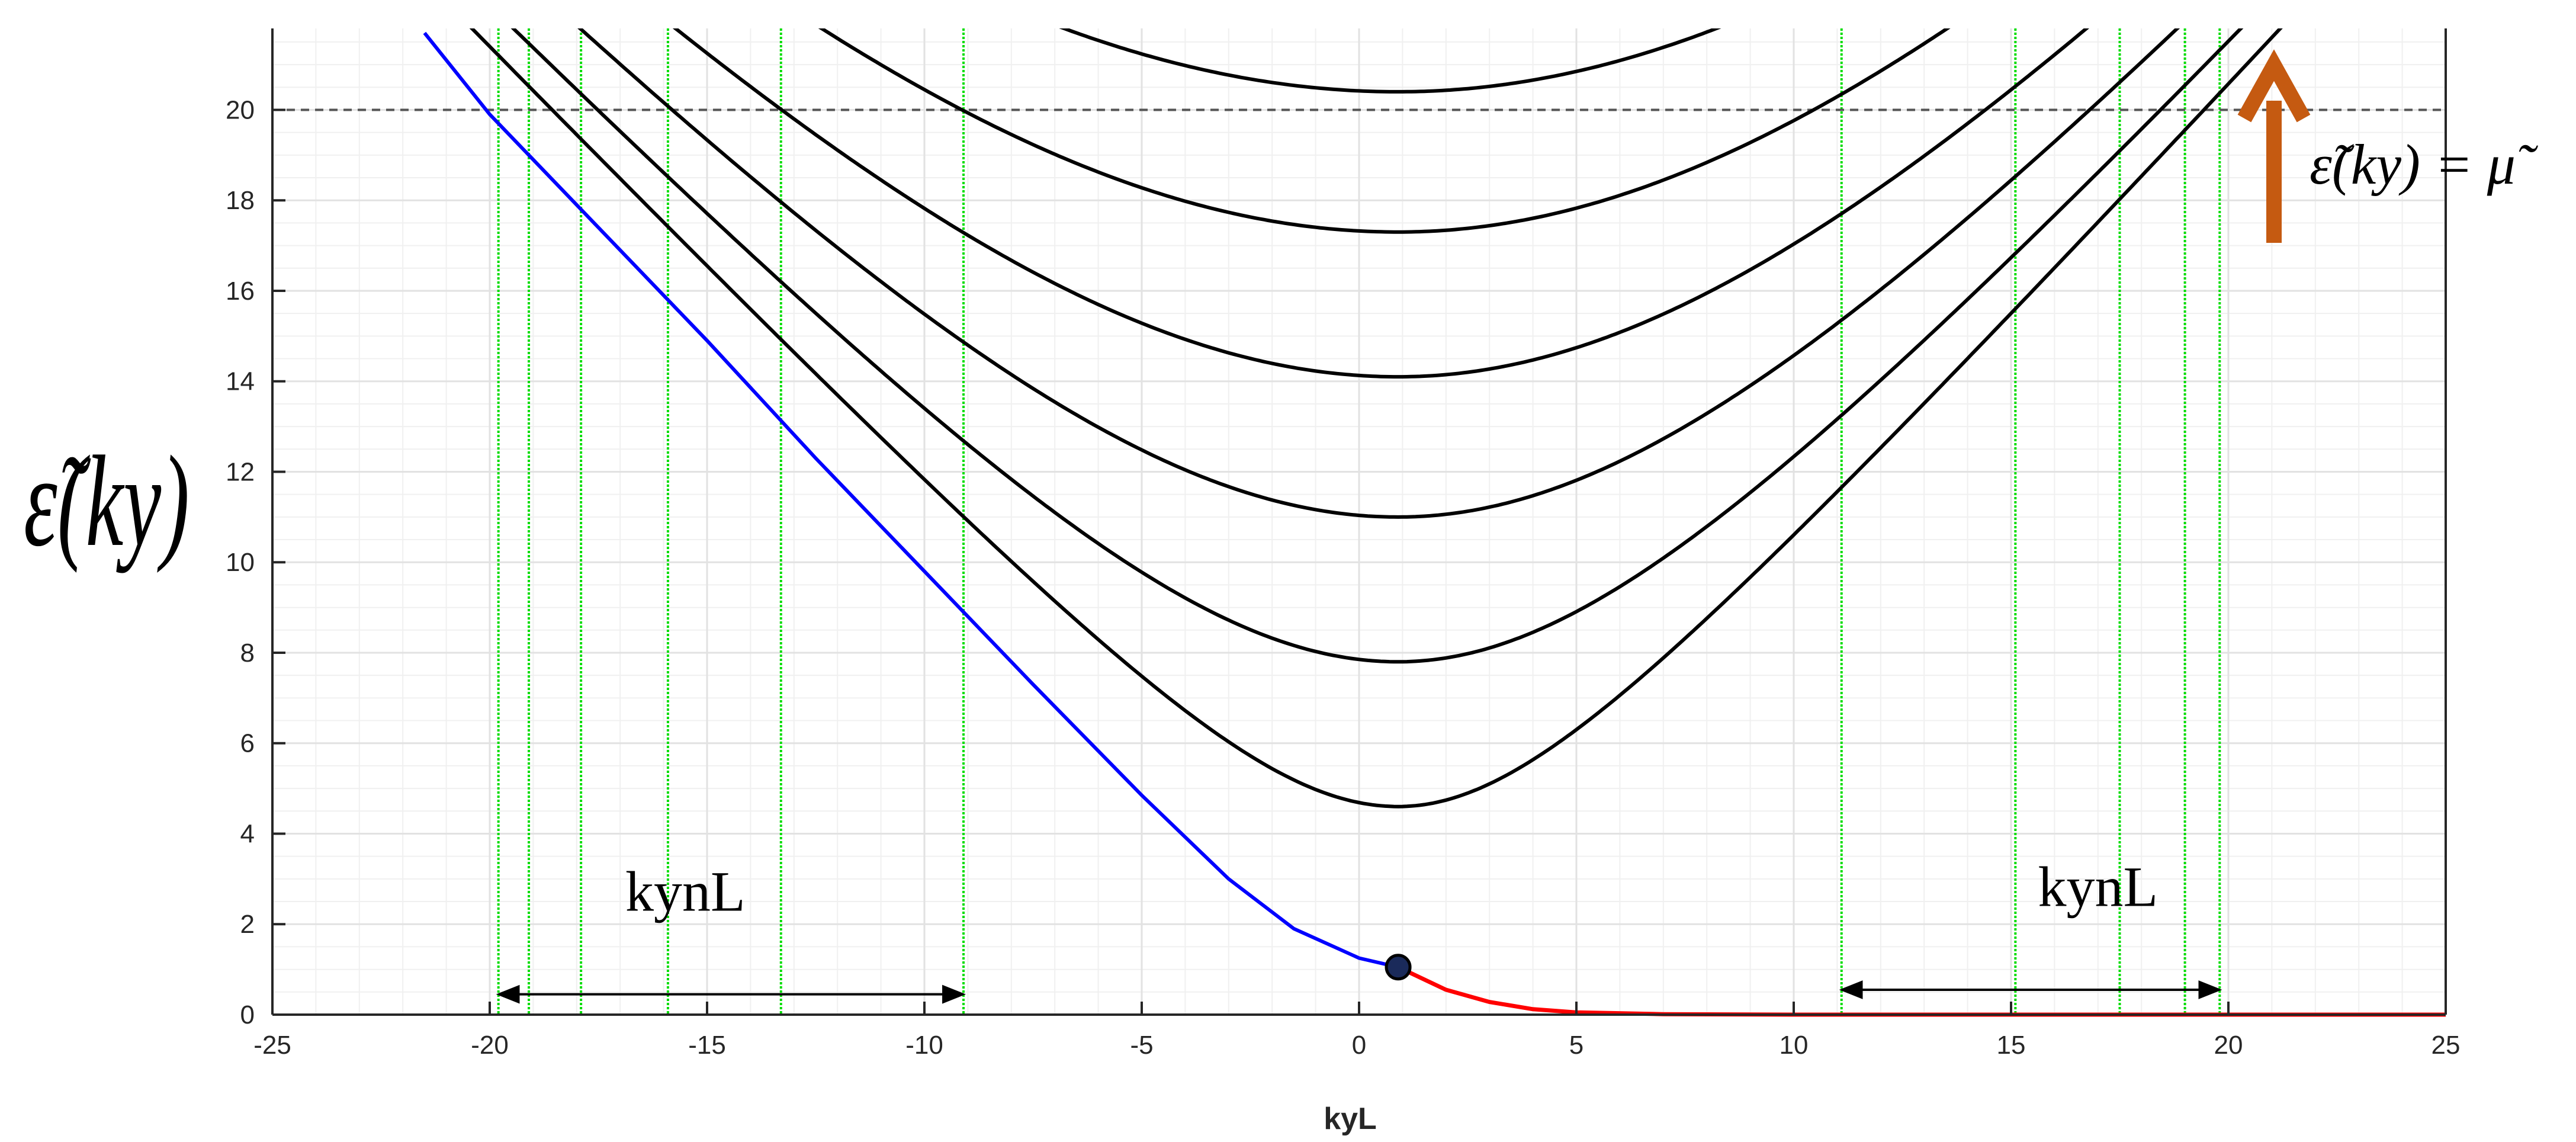 The height and width of the screenshot is (1142, 2576). I want to click on x-tick-label: 5, so click(1576, 1045).